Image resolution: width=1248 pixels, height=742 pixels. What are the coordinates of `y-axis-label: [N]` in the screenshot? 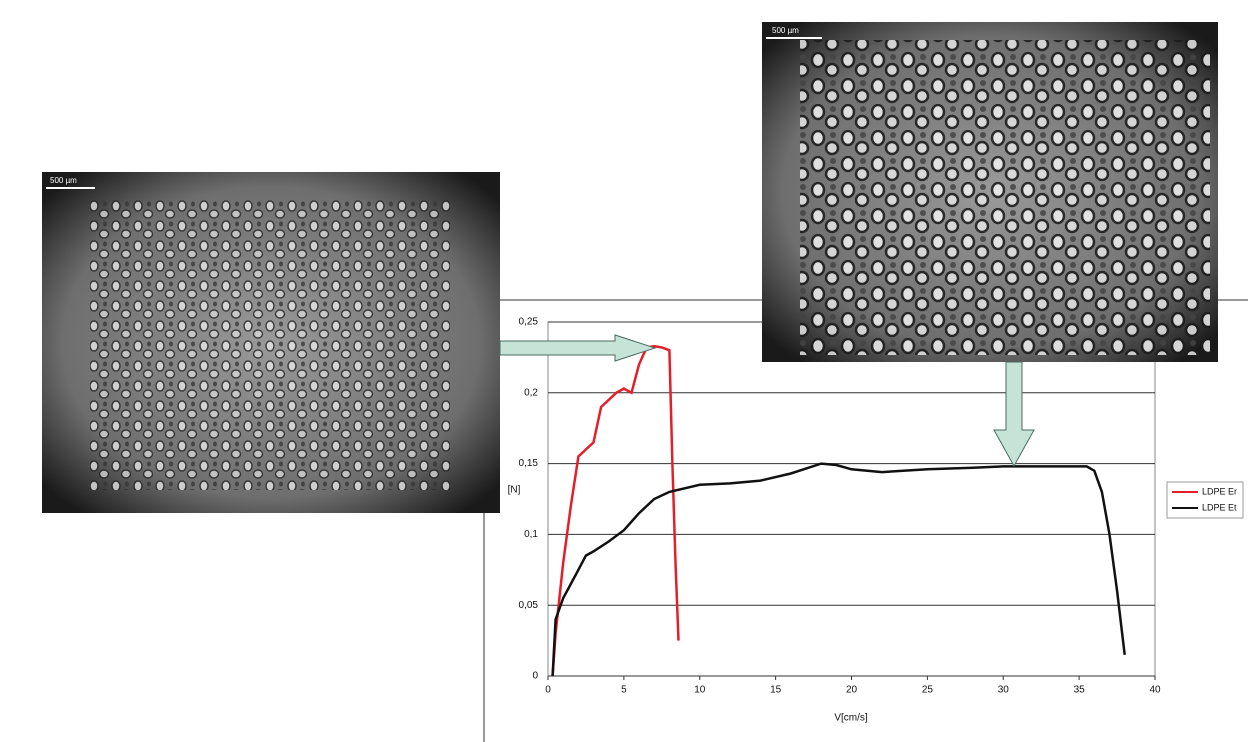 It's located at (514, 490).